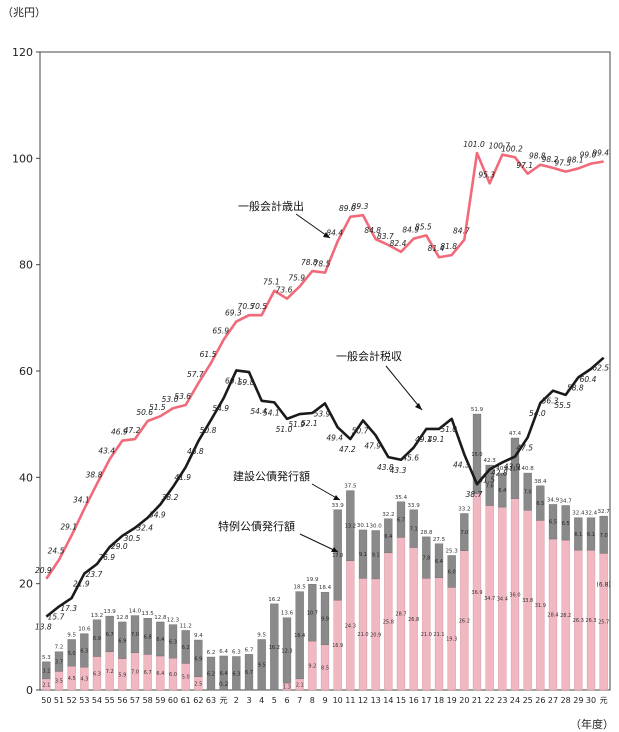 The width and height of the screenshot is (619, 732). I want to click on construction-bond-label: 6.3, so click(84, 651).